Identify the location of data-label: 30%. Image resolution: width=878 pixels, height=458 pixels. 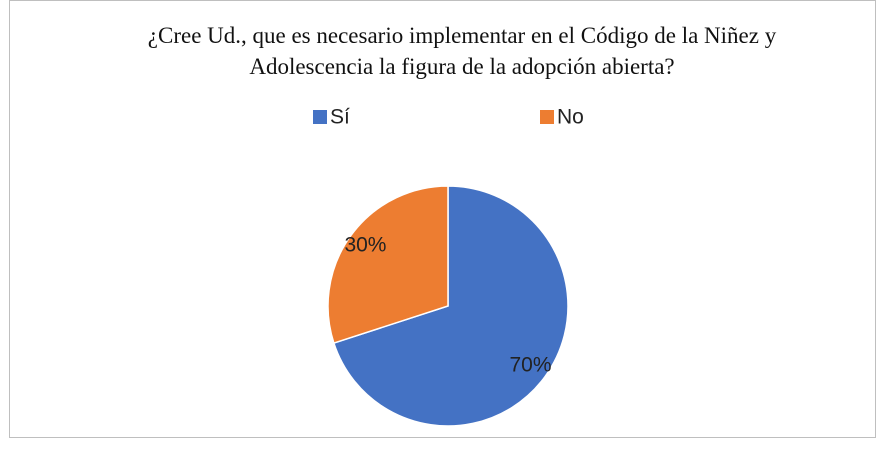
(365, 245).